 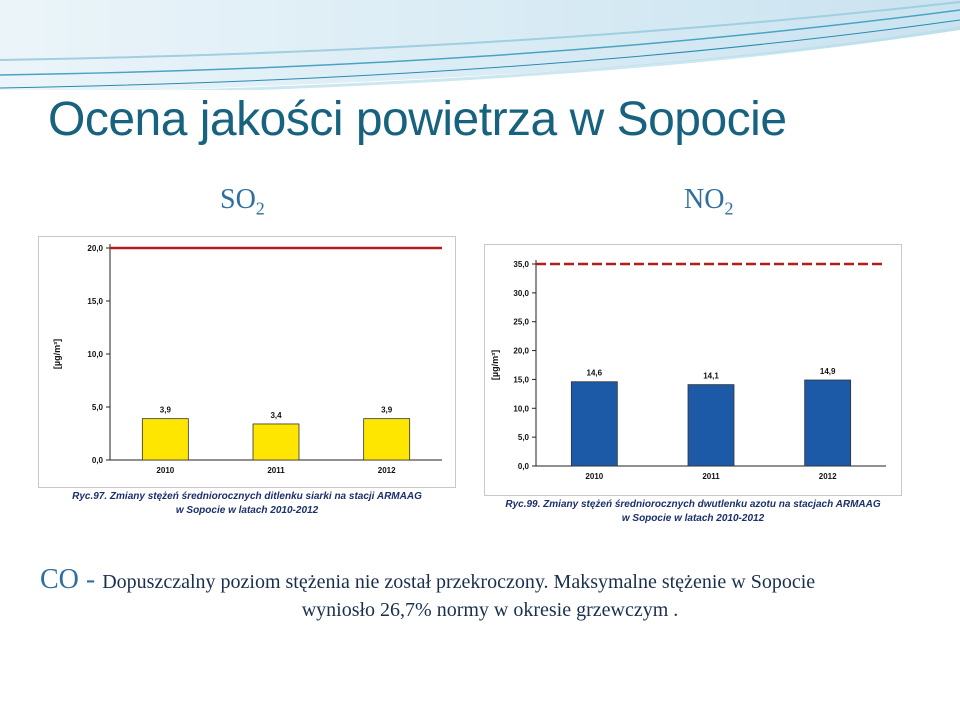 What do you see at coordinates (729, 208) in the screenshot?
I see `no2-label-subscript: 2` at bounding box center [729, 208].